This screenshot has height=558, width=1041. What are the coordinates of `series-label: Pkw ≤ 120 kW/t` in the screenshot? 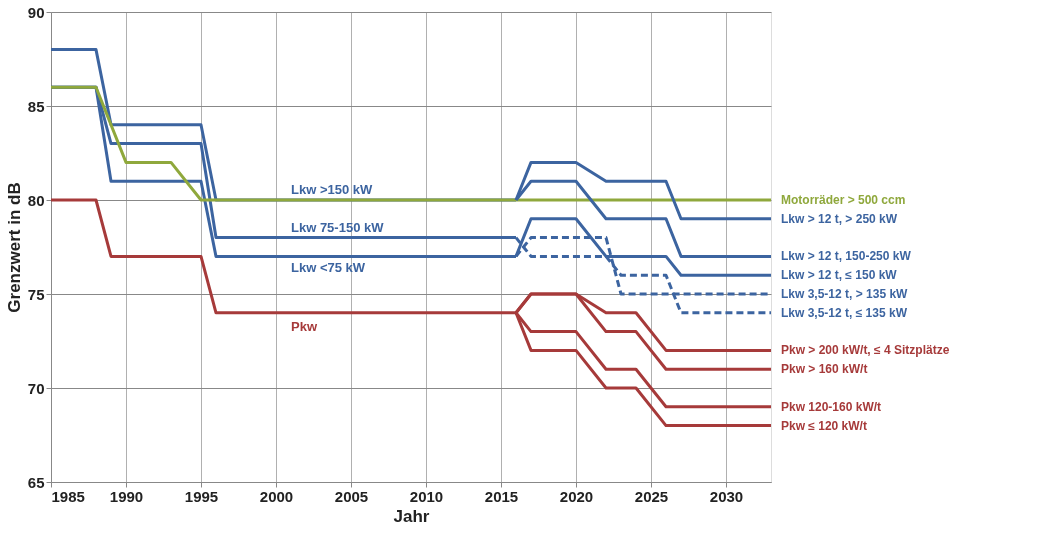 It's located at (824, 425).